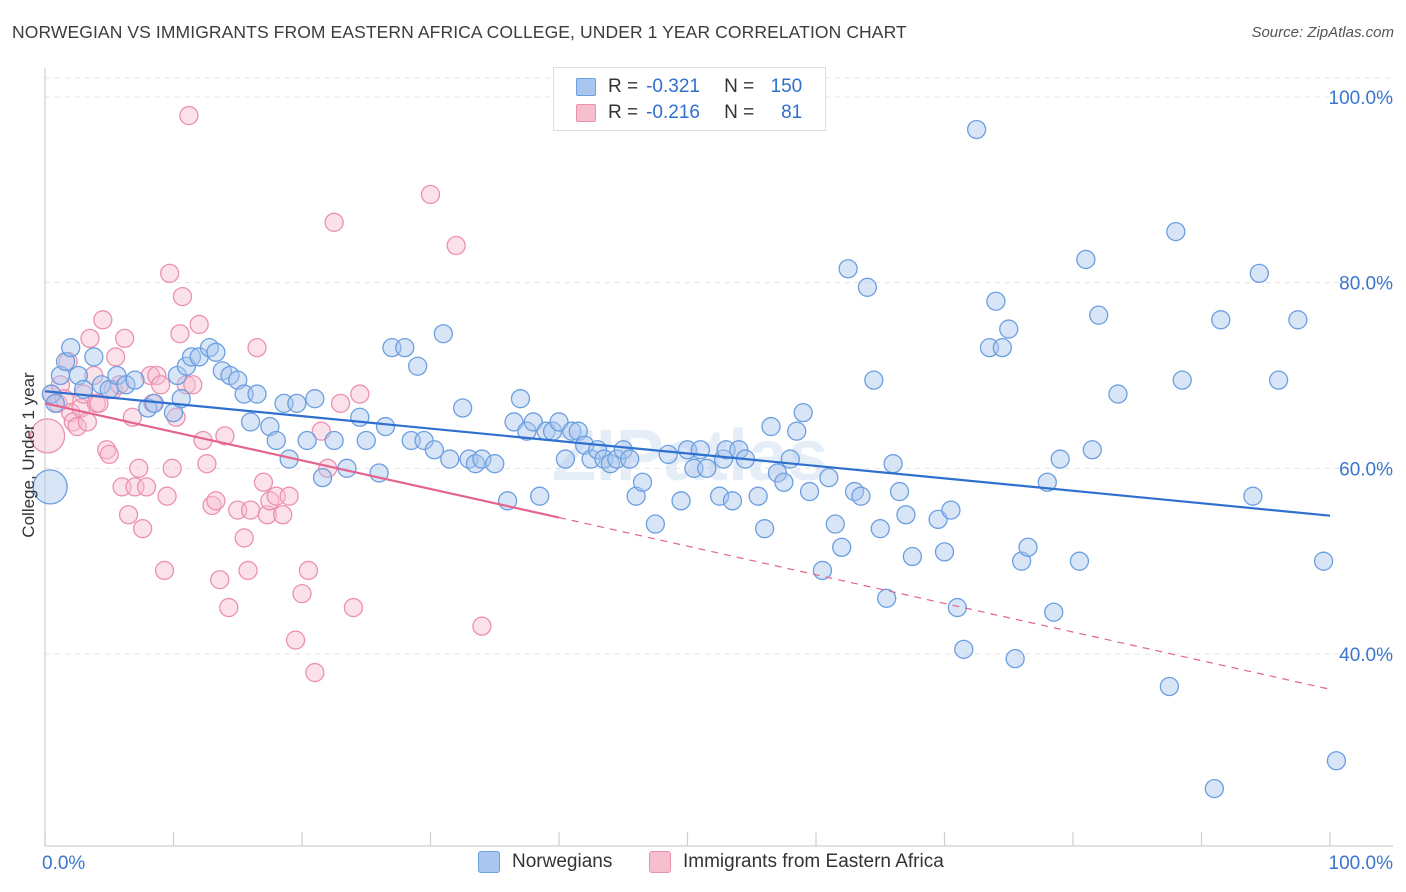 The width and height of the screenshot is (1406, 892). I want to click on correlation-legend: R = -0.321 N = 150 R = -0.216 N = 81, so click(689, 99).